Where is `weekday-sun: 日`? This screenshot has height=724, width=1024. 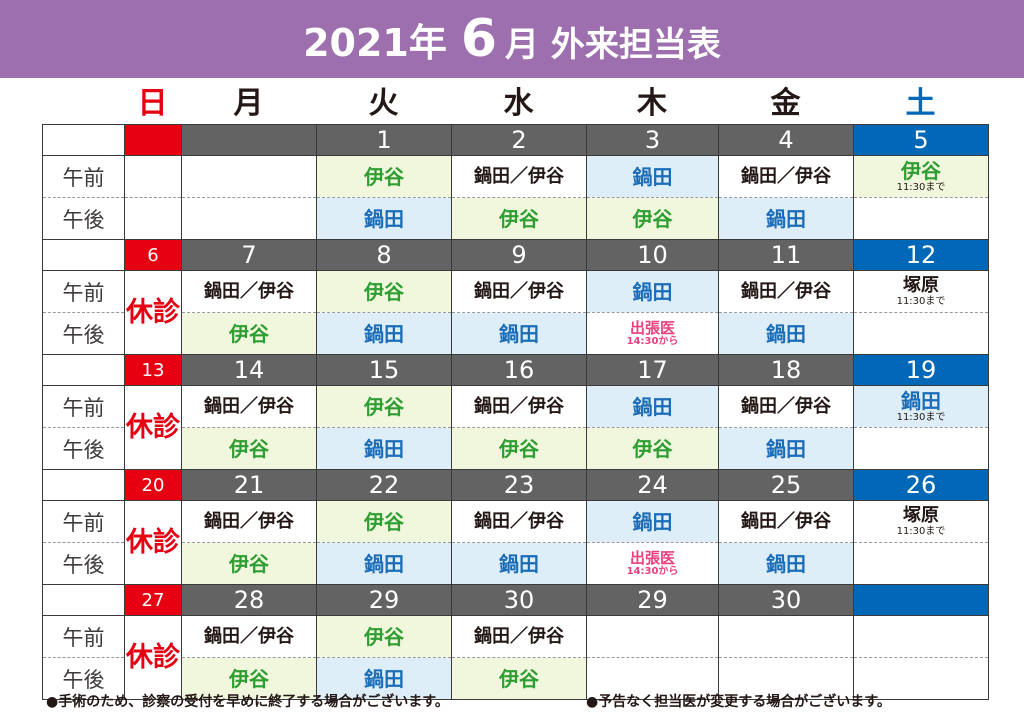 weekday-sun: 日 is located at coordinates (152, 103).